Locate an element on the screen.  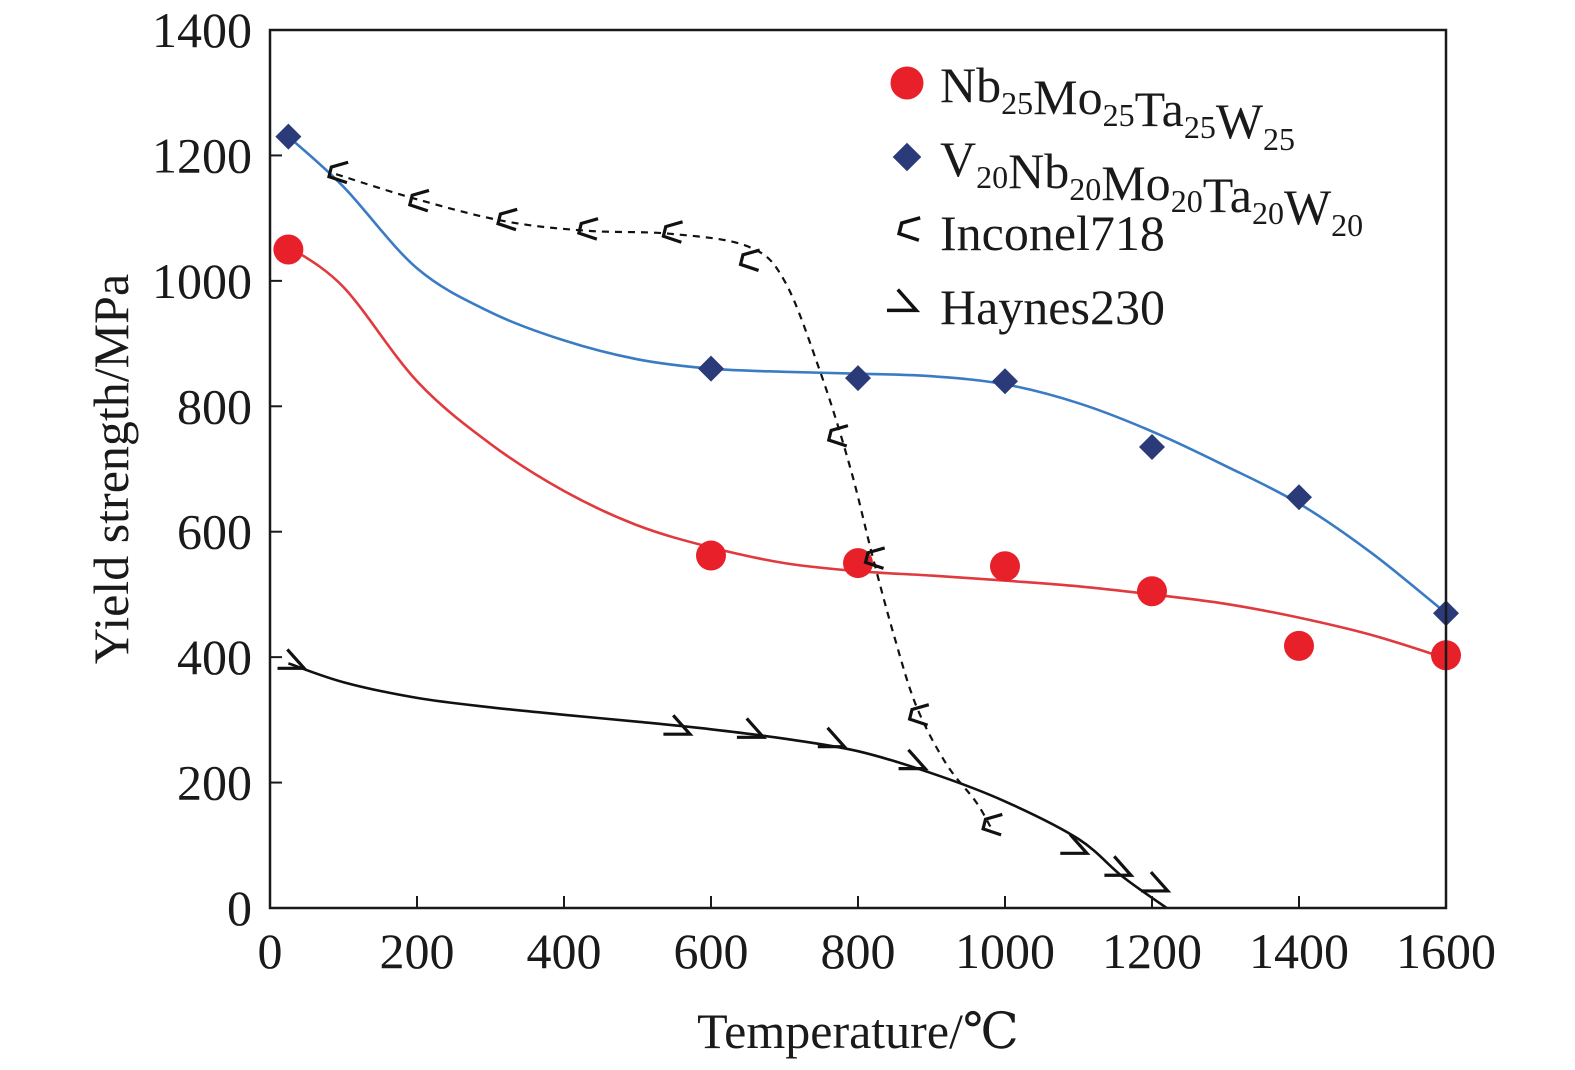
x-tick-label: 400 is located at coordinates (564, 951).